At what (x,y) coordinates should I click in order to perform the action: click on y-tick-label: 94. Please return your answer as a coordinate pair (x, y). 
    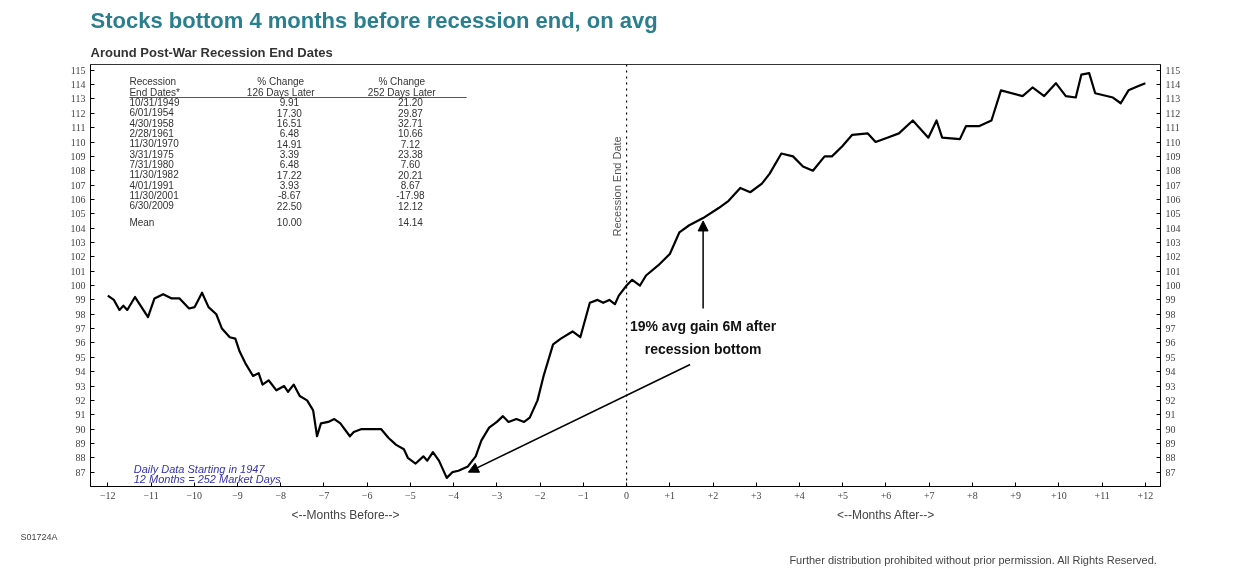
    Looking at the image, I should click on (80, 372).